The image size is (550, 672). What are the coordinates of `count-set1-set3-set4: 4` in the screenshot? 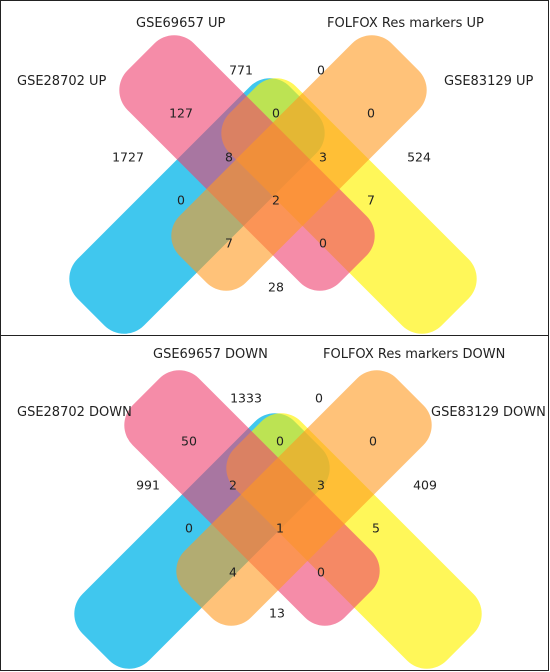 It's located at (233, 572).